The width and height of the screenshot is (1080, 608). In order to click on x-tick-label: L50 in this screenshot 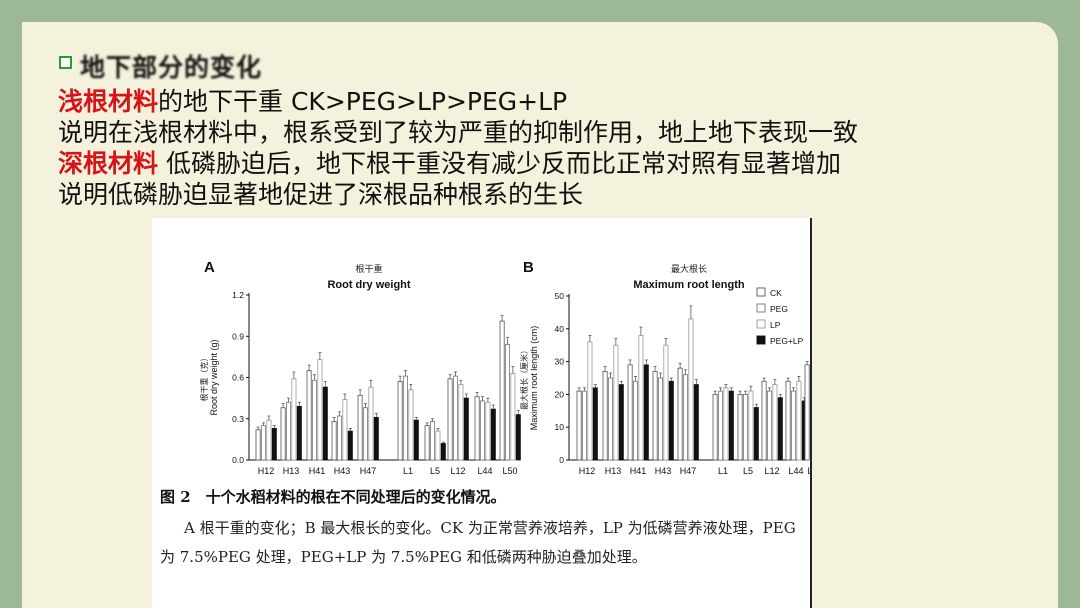, I will do `click(509, 471)`.